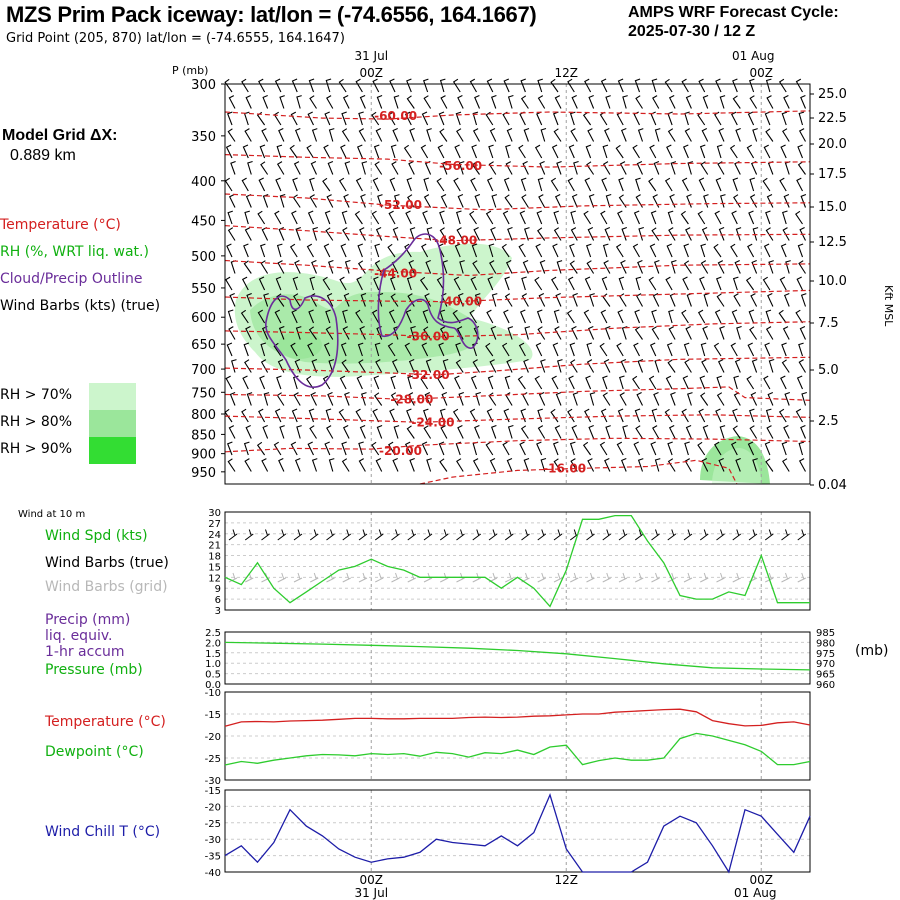  Describe the element at coordinates (203, 85) in the screenshot. I see `pressure-tick-label: 300` at that location.